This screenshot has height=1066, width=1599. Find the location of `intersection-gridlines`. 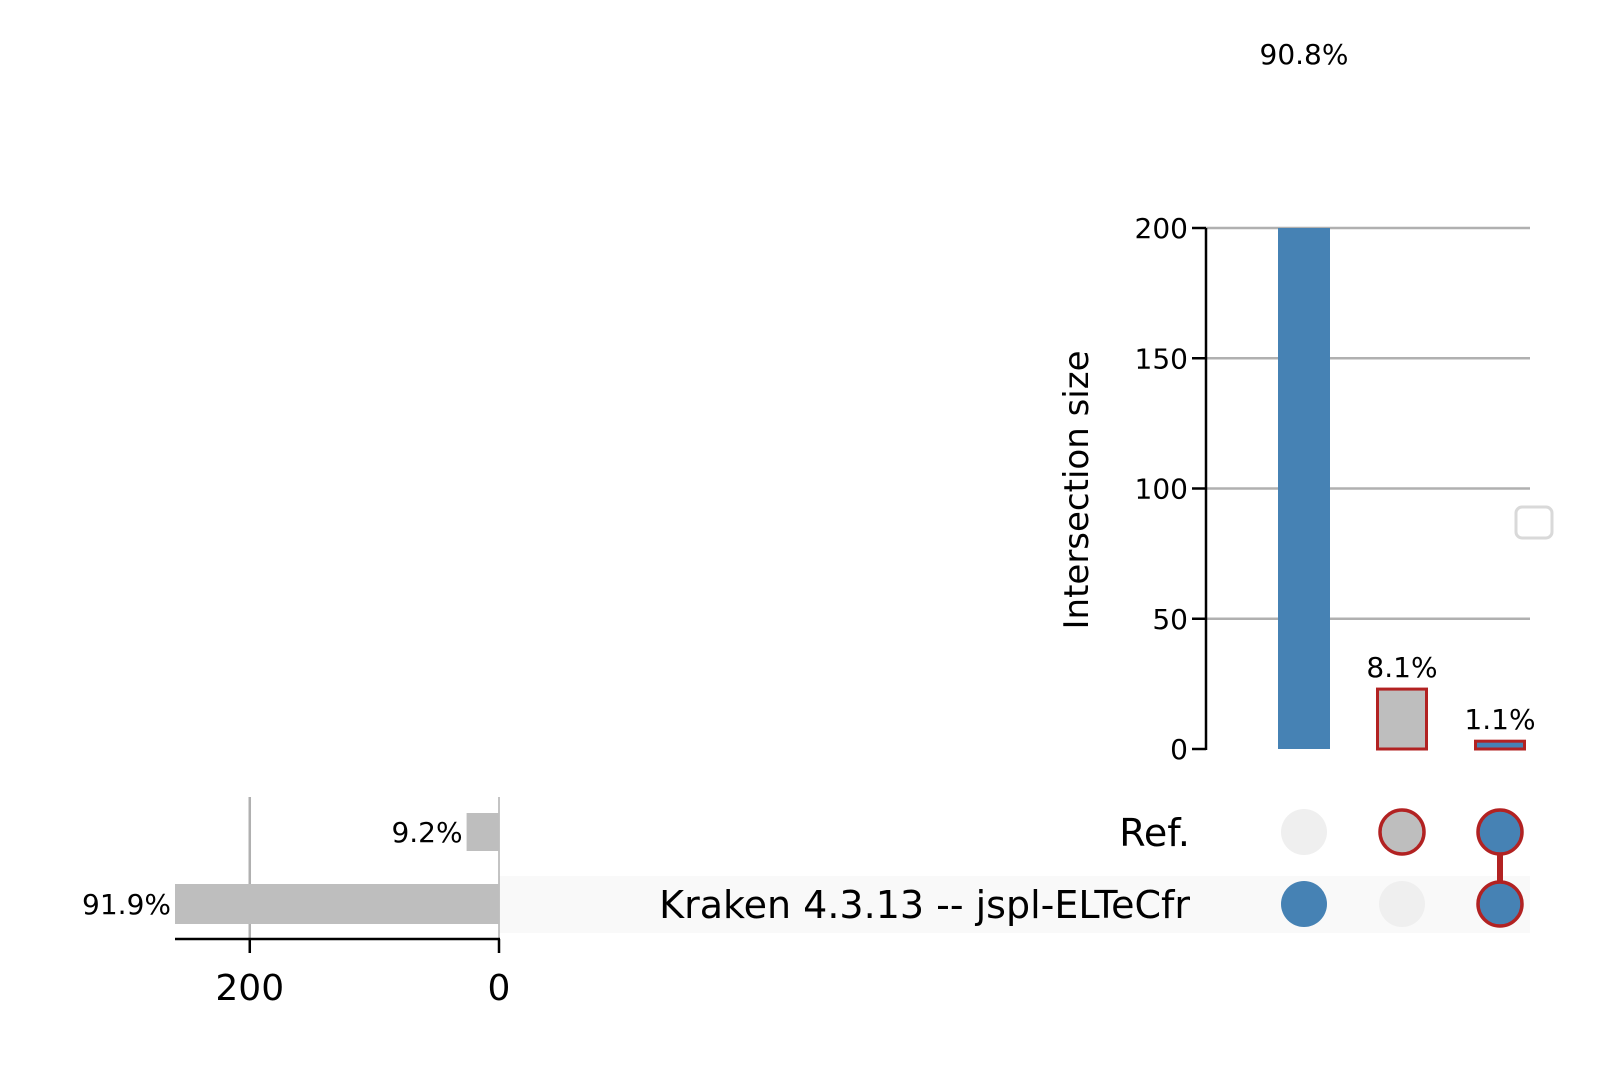

intersection-gridlines is located at coordinates (1368, 423).